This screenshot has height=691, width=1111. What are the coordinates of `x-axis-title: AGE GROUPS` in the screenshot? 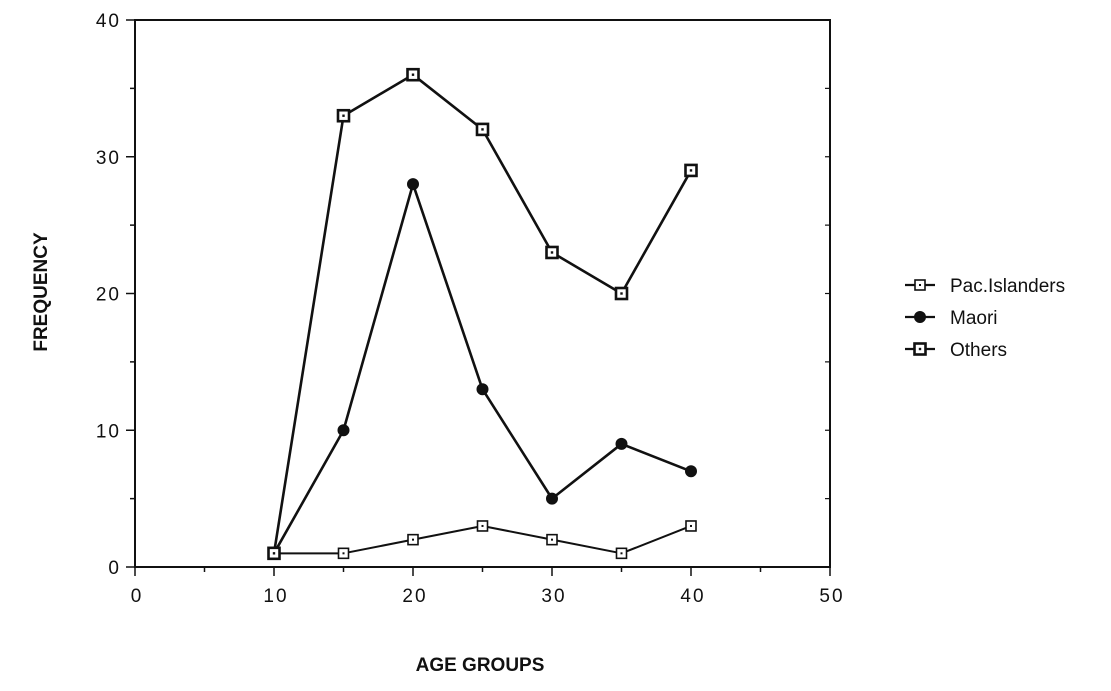 It's located at (480, 665).